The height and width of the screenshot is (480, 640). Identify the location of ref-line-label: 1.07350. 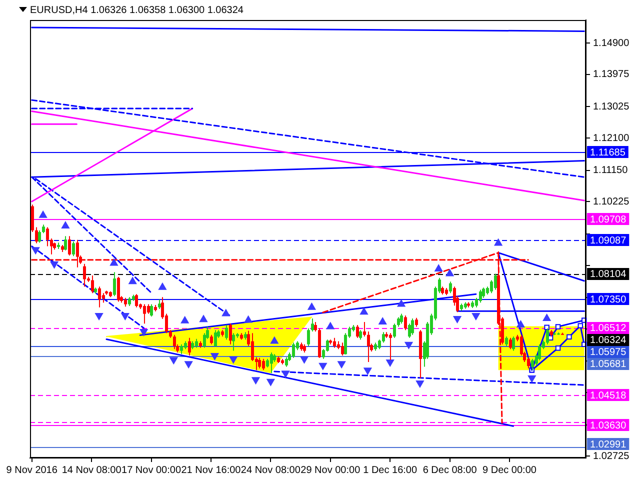
(608, 300).